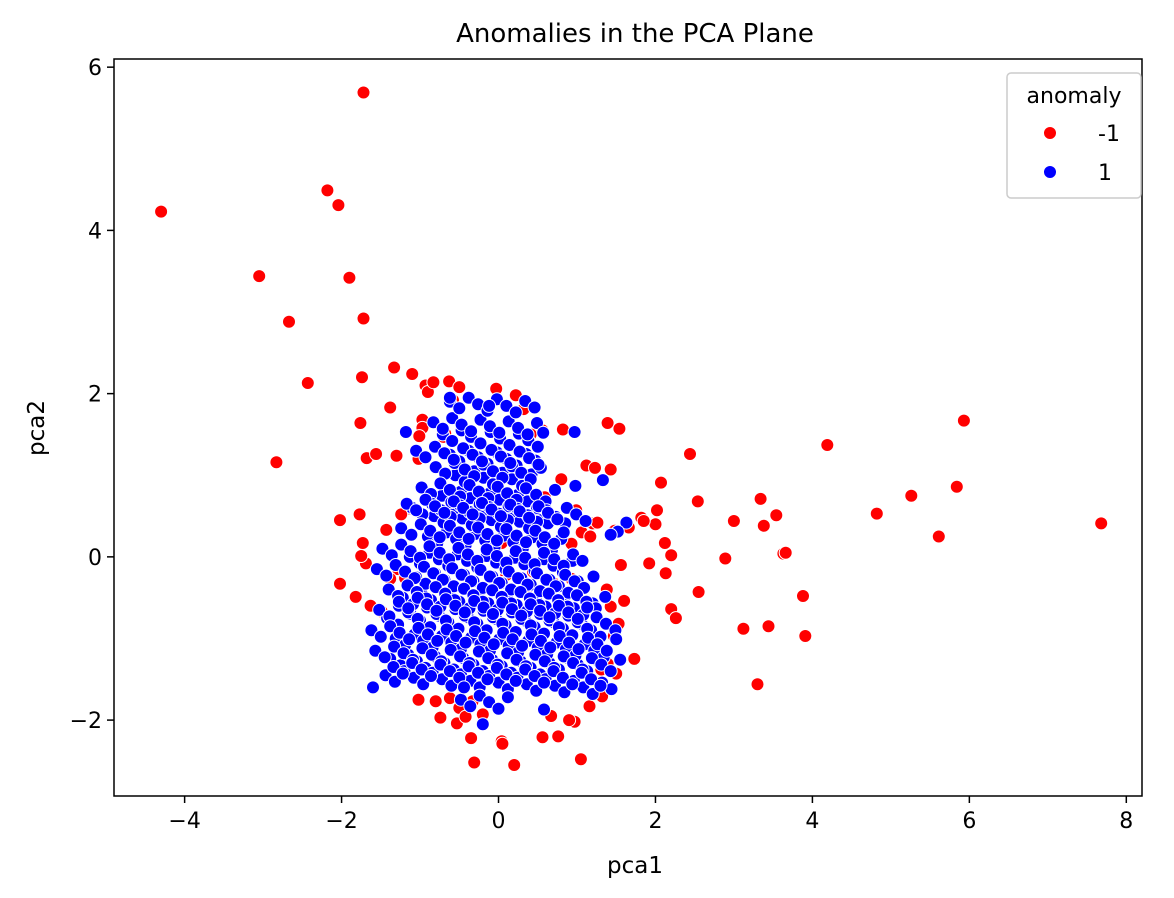  Describe the element at coordinates (1050, 133) in the screenshot. I see `legend-marker-anomaly` at that location.